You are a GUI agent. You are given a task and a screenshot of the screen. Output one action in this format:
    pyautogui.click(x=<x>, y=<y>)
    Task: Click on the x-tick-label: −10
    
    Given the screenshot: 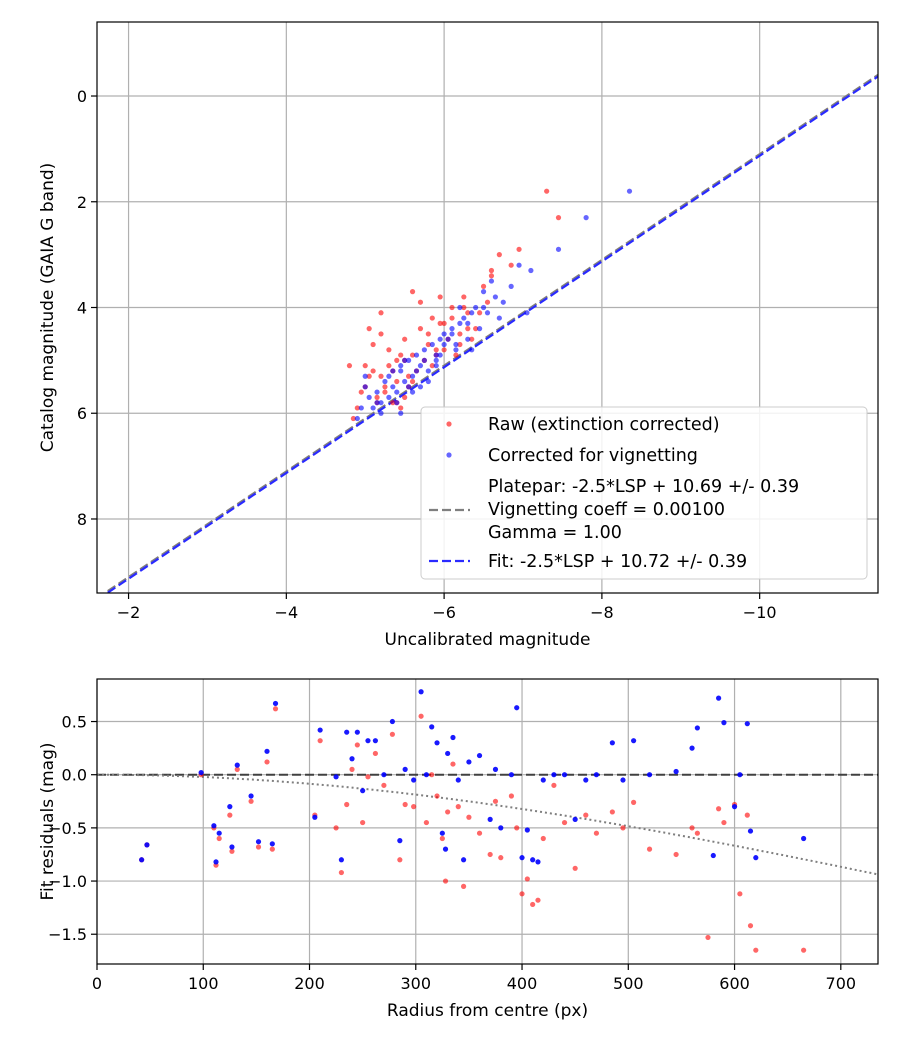 What is the action you would take?
    pyautogui.click(x=760, y=612)
    